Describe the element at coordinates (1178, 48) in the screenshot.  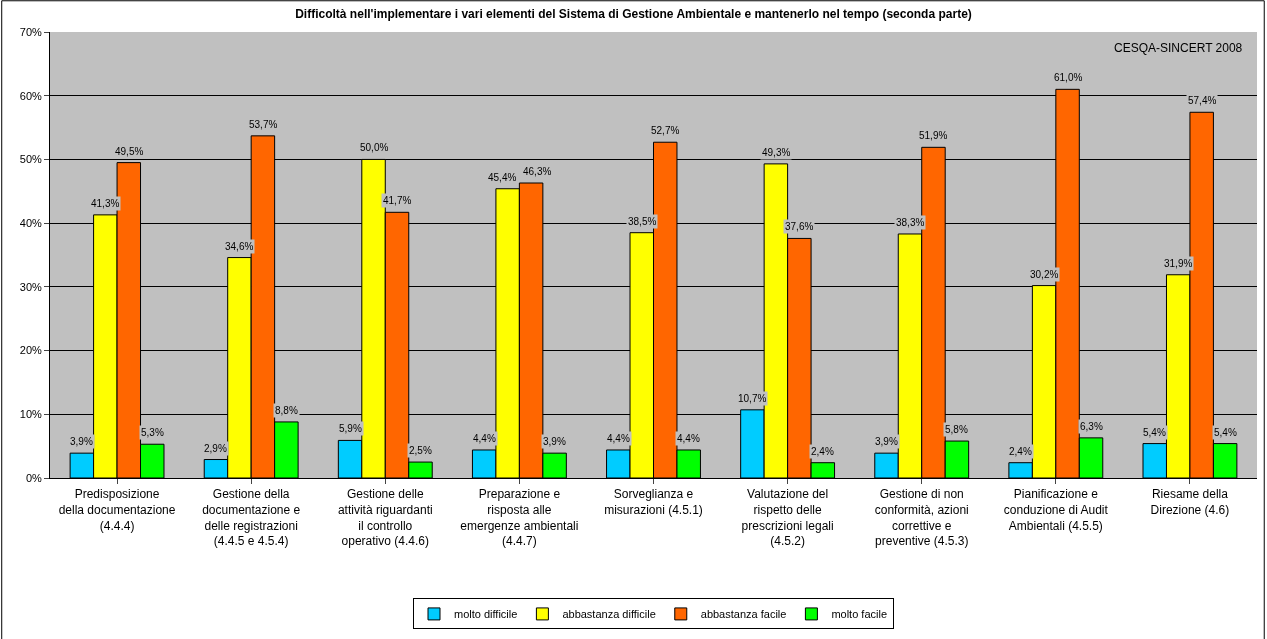
I see `annotation: CESQA-SINCERT 2008` at that location.